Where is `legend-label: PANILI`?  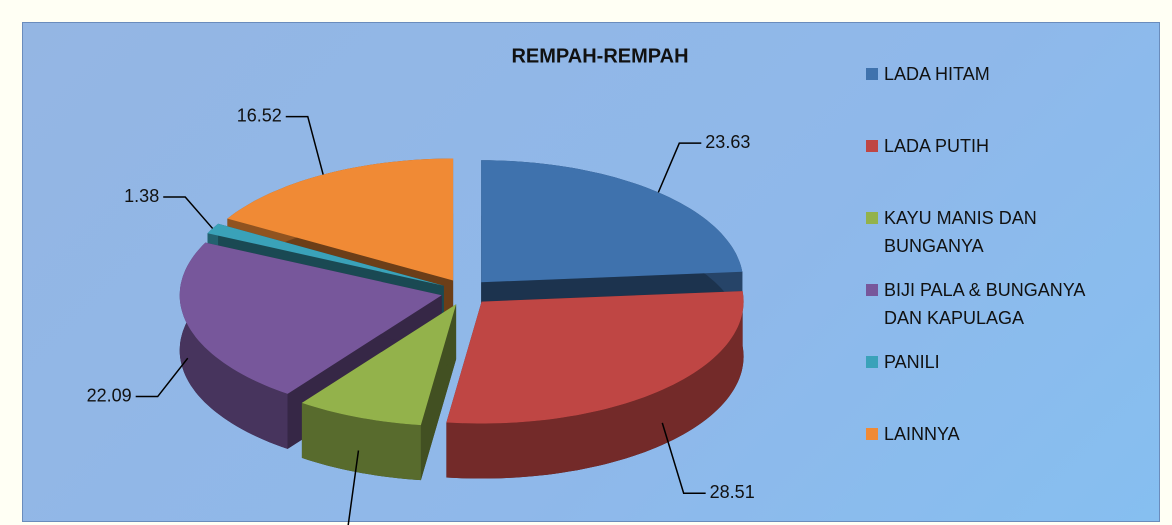 legend-label: PANILI is located at coordinates (912, 362).